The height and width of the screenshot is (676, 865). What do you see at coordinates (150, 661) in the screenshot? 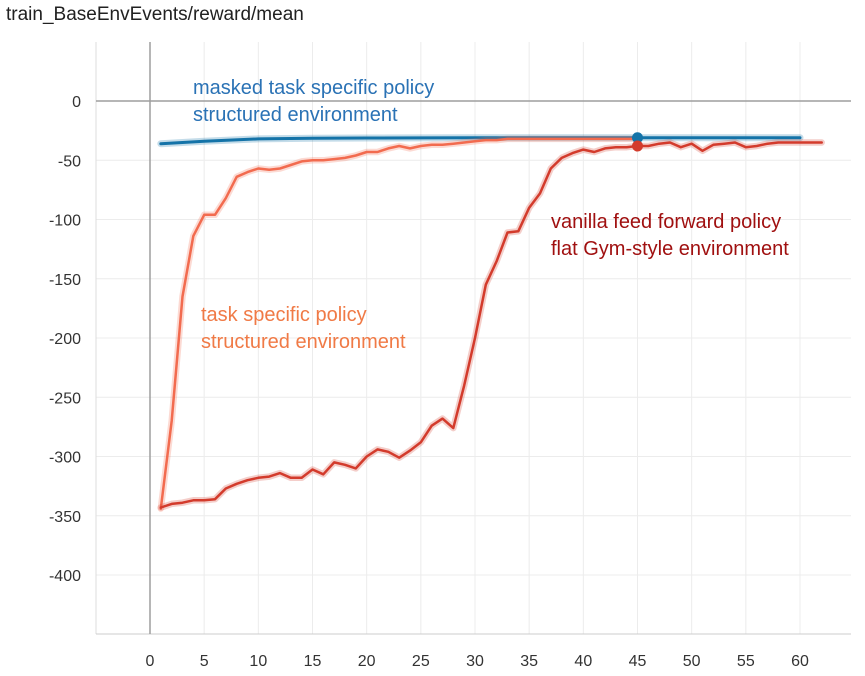
I see `x-tick-label: 0` at bounding box center [150, 661].